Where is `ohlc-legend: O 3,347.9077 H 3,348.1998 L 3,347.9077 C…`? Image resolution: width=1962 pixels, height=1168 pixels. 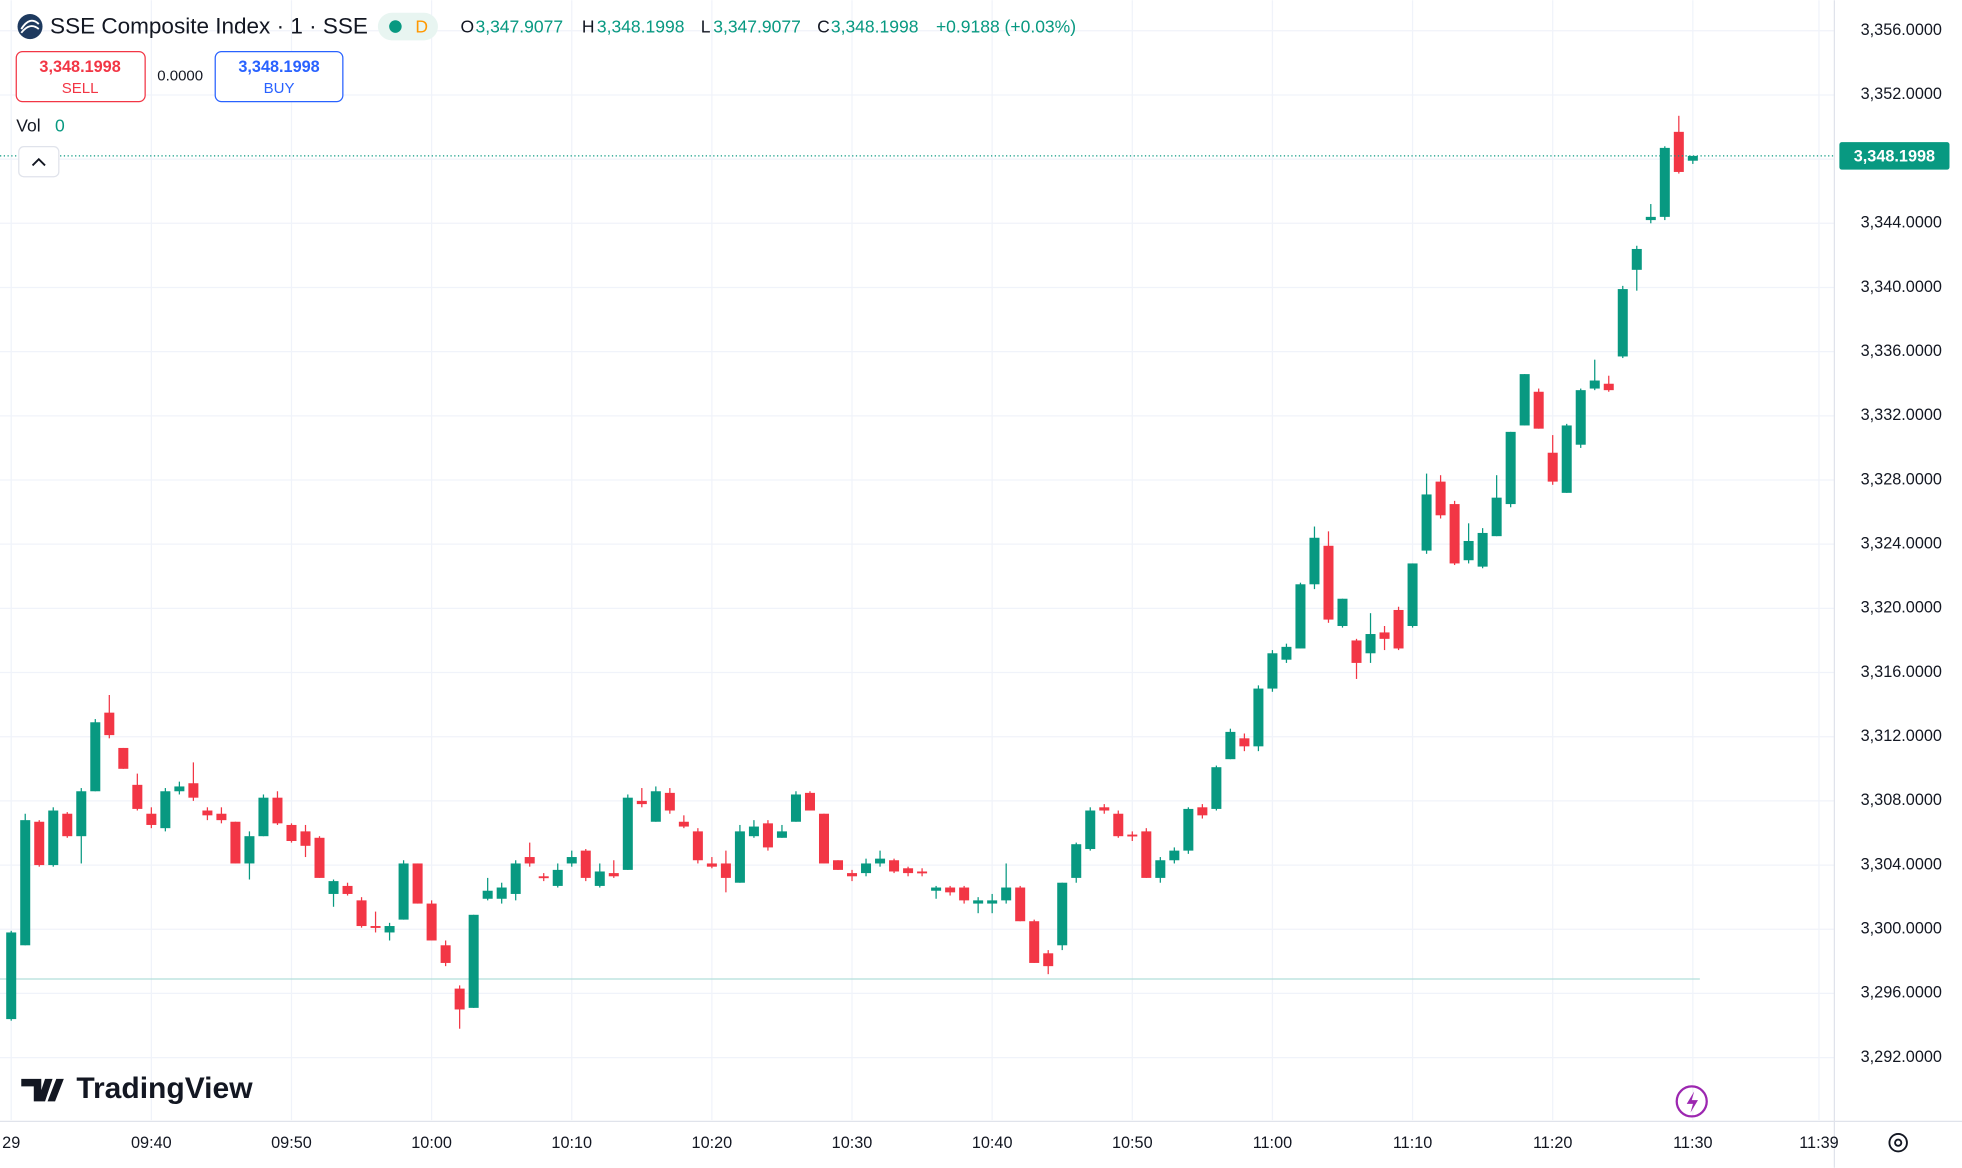
ohlc-legend: O 3,347.9077 H 3,348.1998 L 3,347.9077 C… is located at coordinates (768, 26).